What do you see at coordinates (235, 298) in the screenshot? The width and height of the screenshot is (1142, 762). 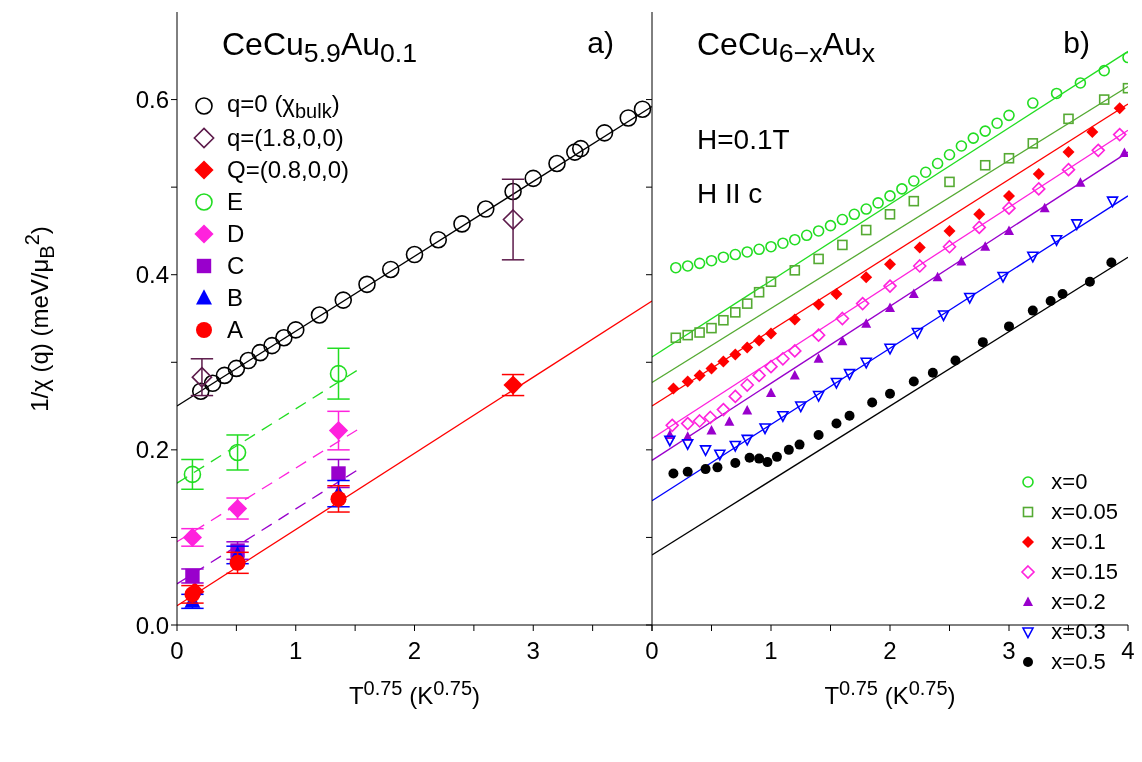 I see `legend-label: B` at bounding box center [235, 298].